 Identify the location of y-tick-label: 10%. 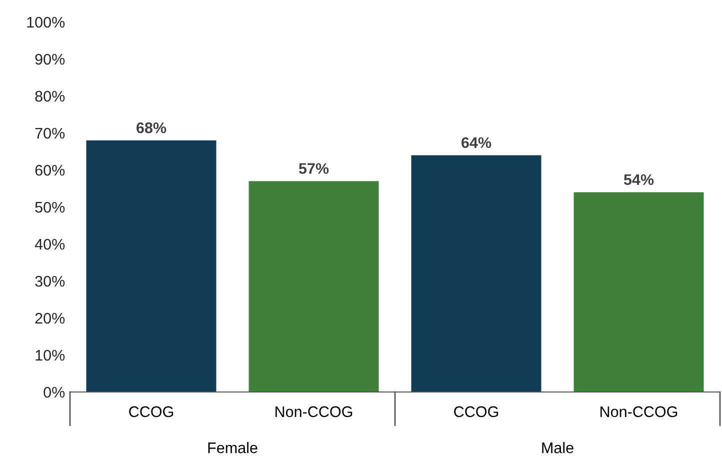
(50, 355).